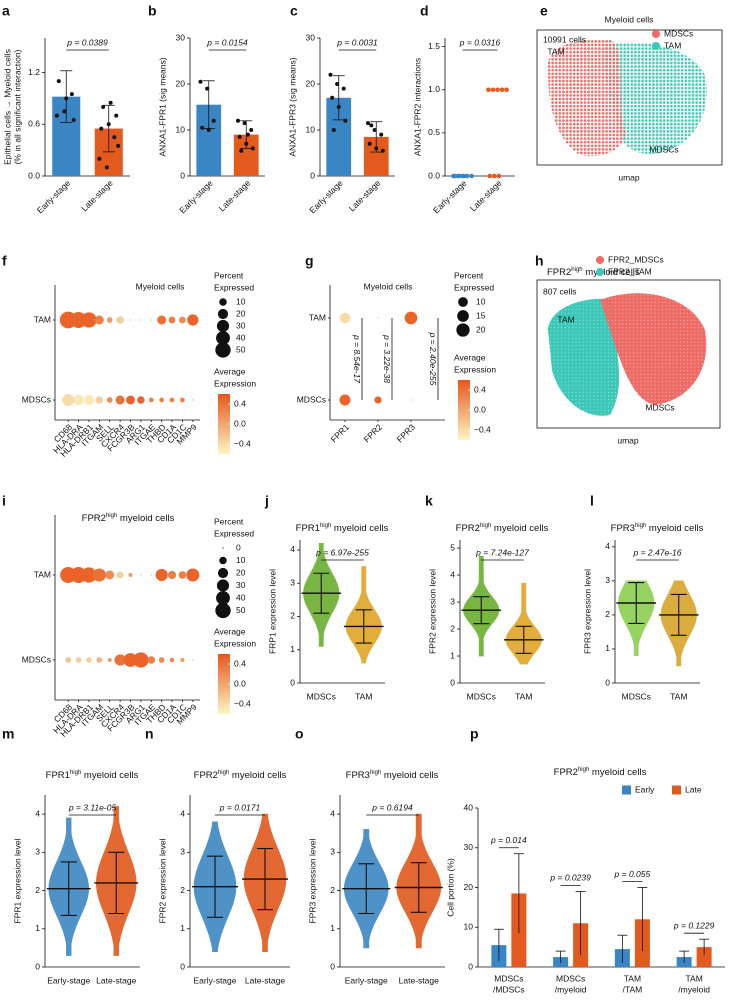 The image size is (732, 1000). What do you see at coordinates (452, 628) in the screenshot?
I see `y-tick-label: 2` at bounding box center [452, 628].